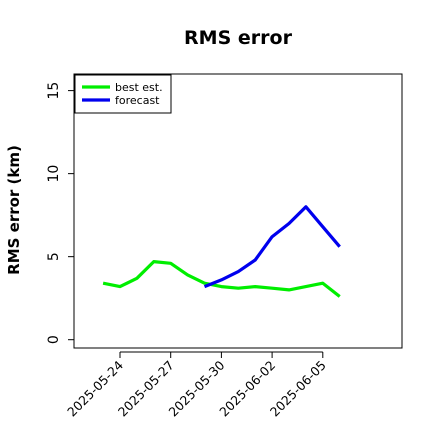  What do you see at coordinates (221, 279) in the screenshot?
I see `series-line-best-est` at bounding box center [221, 279].